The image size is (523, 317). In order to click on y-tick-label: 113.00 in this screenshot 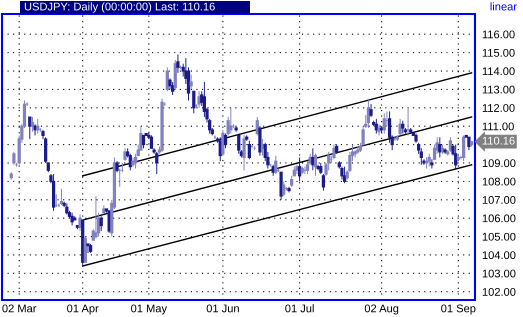, I will do `click(498, 90)`.